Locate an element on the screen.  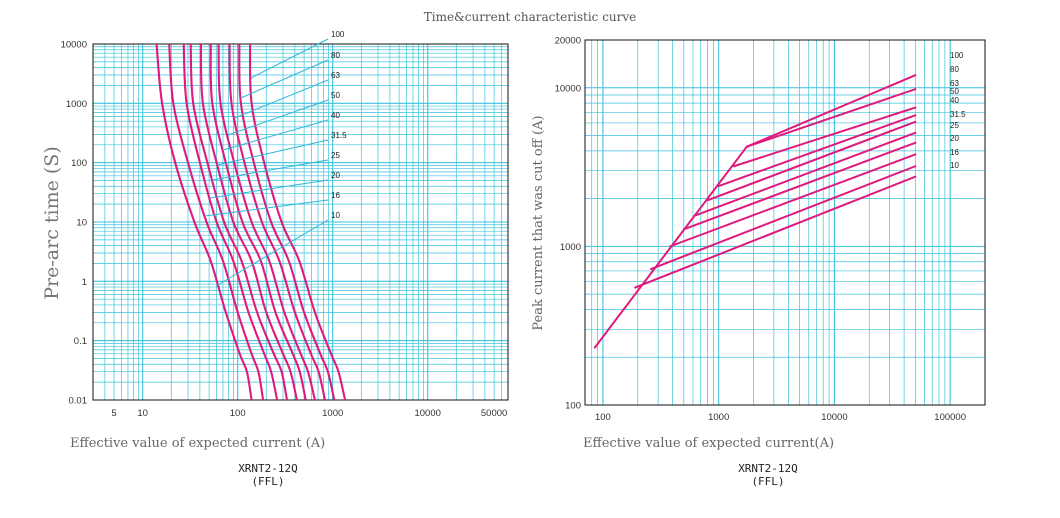
left-y-tick-label: 10000 is located at coordinates (74, 45).